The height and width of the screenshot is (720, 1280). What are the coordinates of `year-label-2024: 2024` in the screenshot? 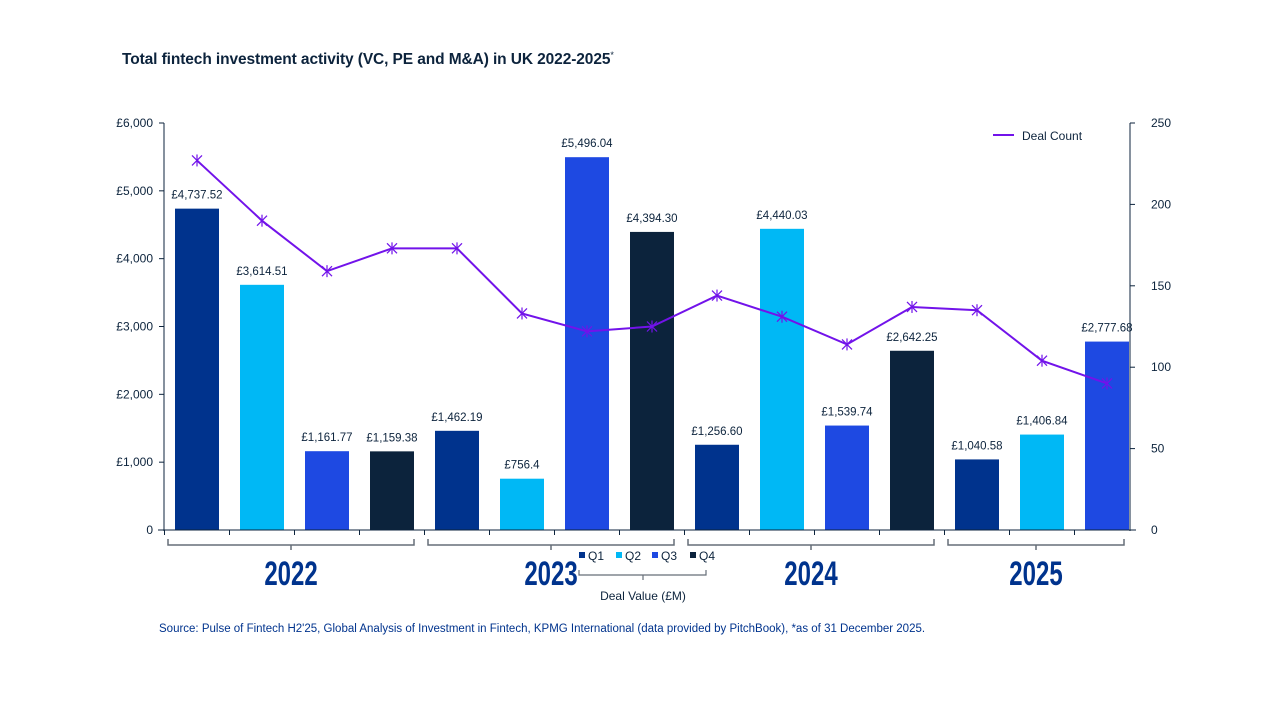 It's located at (811, 574).